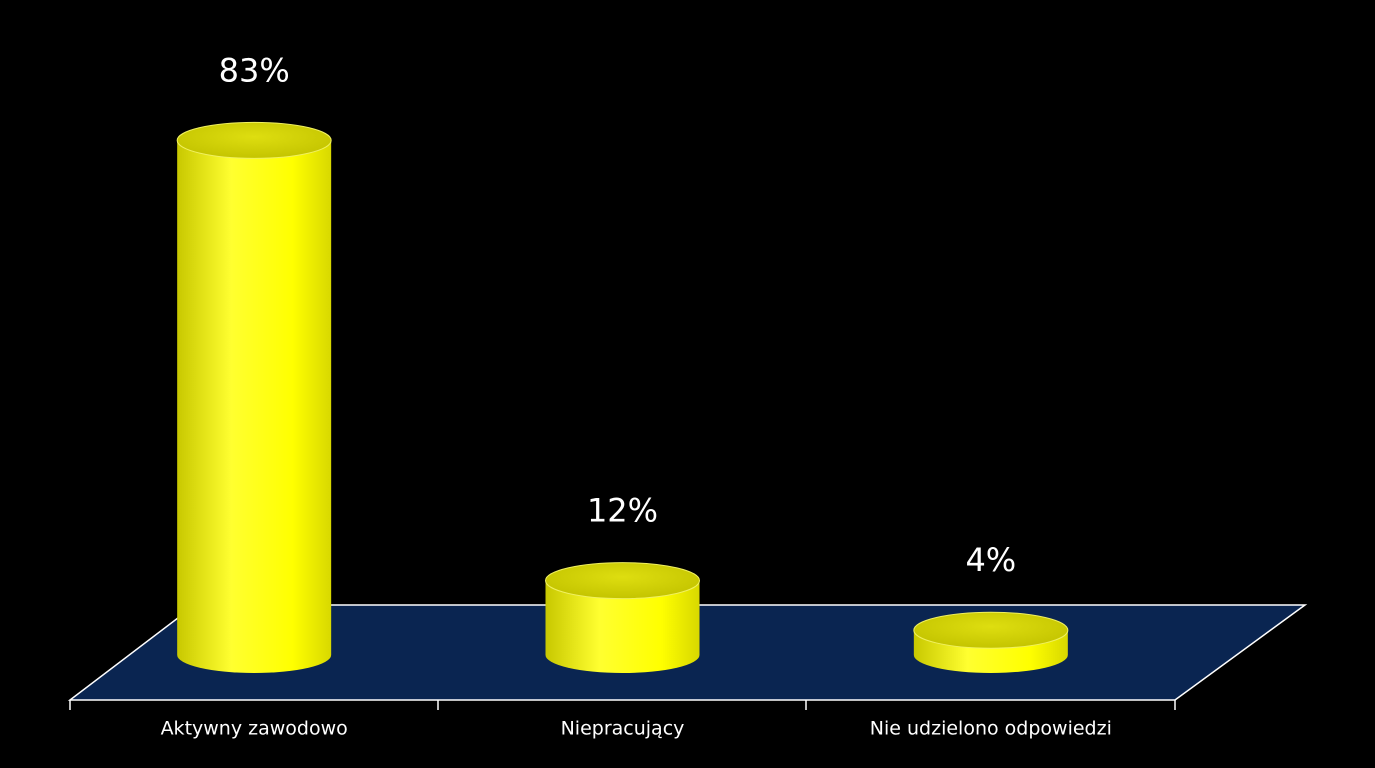 The image size is (1375, 768). What do you see at coordinates (990, 560) in the screenshot?
I see `value-label: 4%` at bounding box center [990, 560].